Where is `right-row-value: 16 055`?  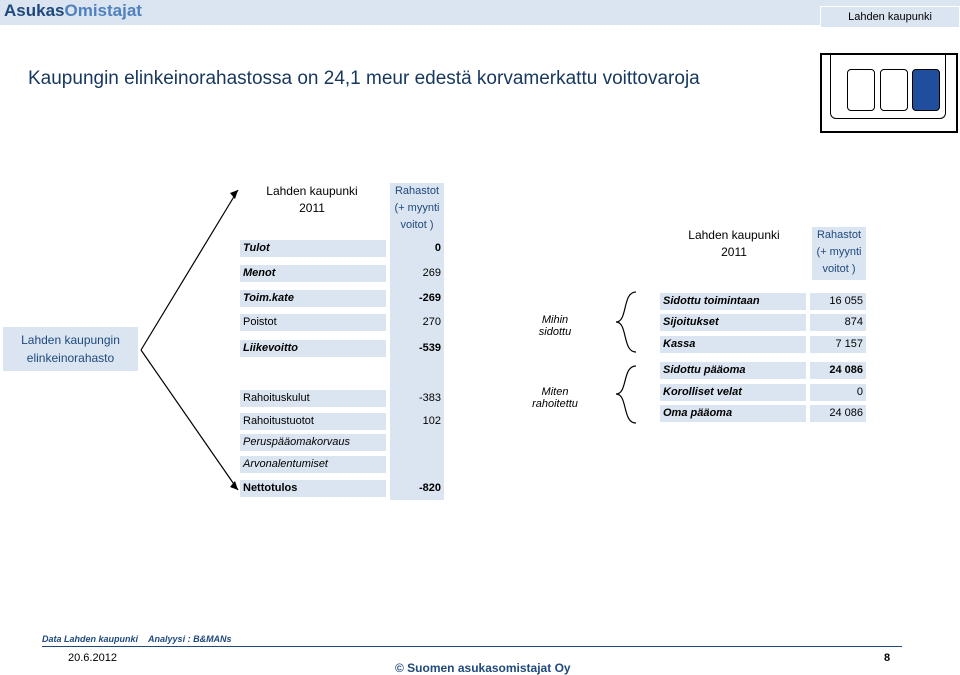 right-row-value: 16 055 is located at coordinates (838, 301).